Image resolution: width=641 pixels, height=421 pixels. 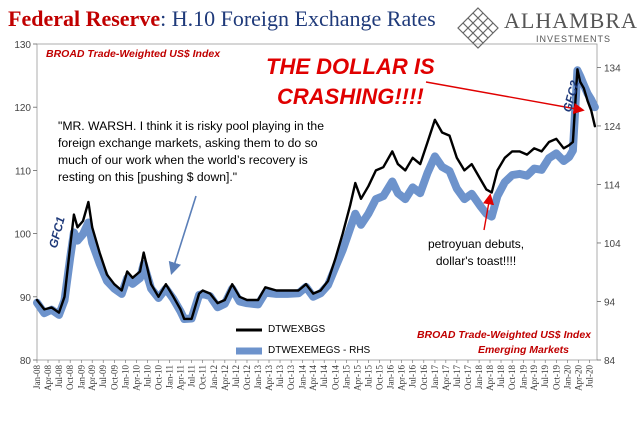 I want to click on x-tick-label: Oct-18, so click(x=512, y=377).